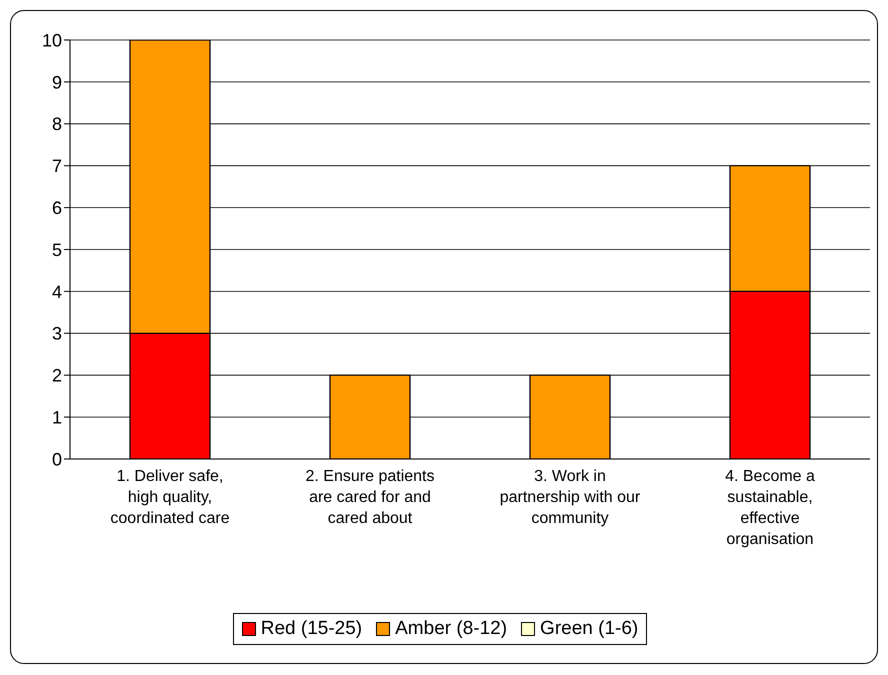  Describe the element at coordinates (770, 508) in the screenshot. I see `x-tick-label: 4. Become a sustainable, effective organisation` at that location.